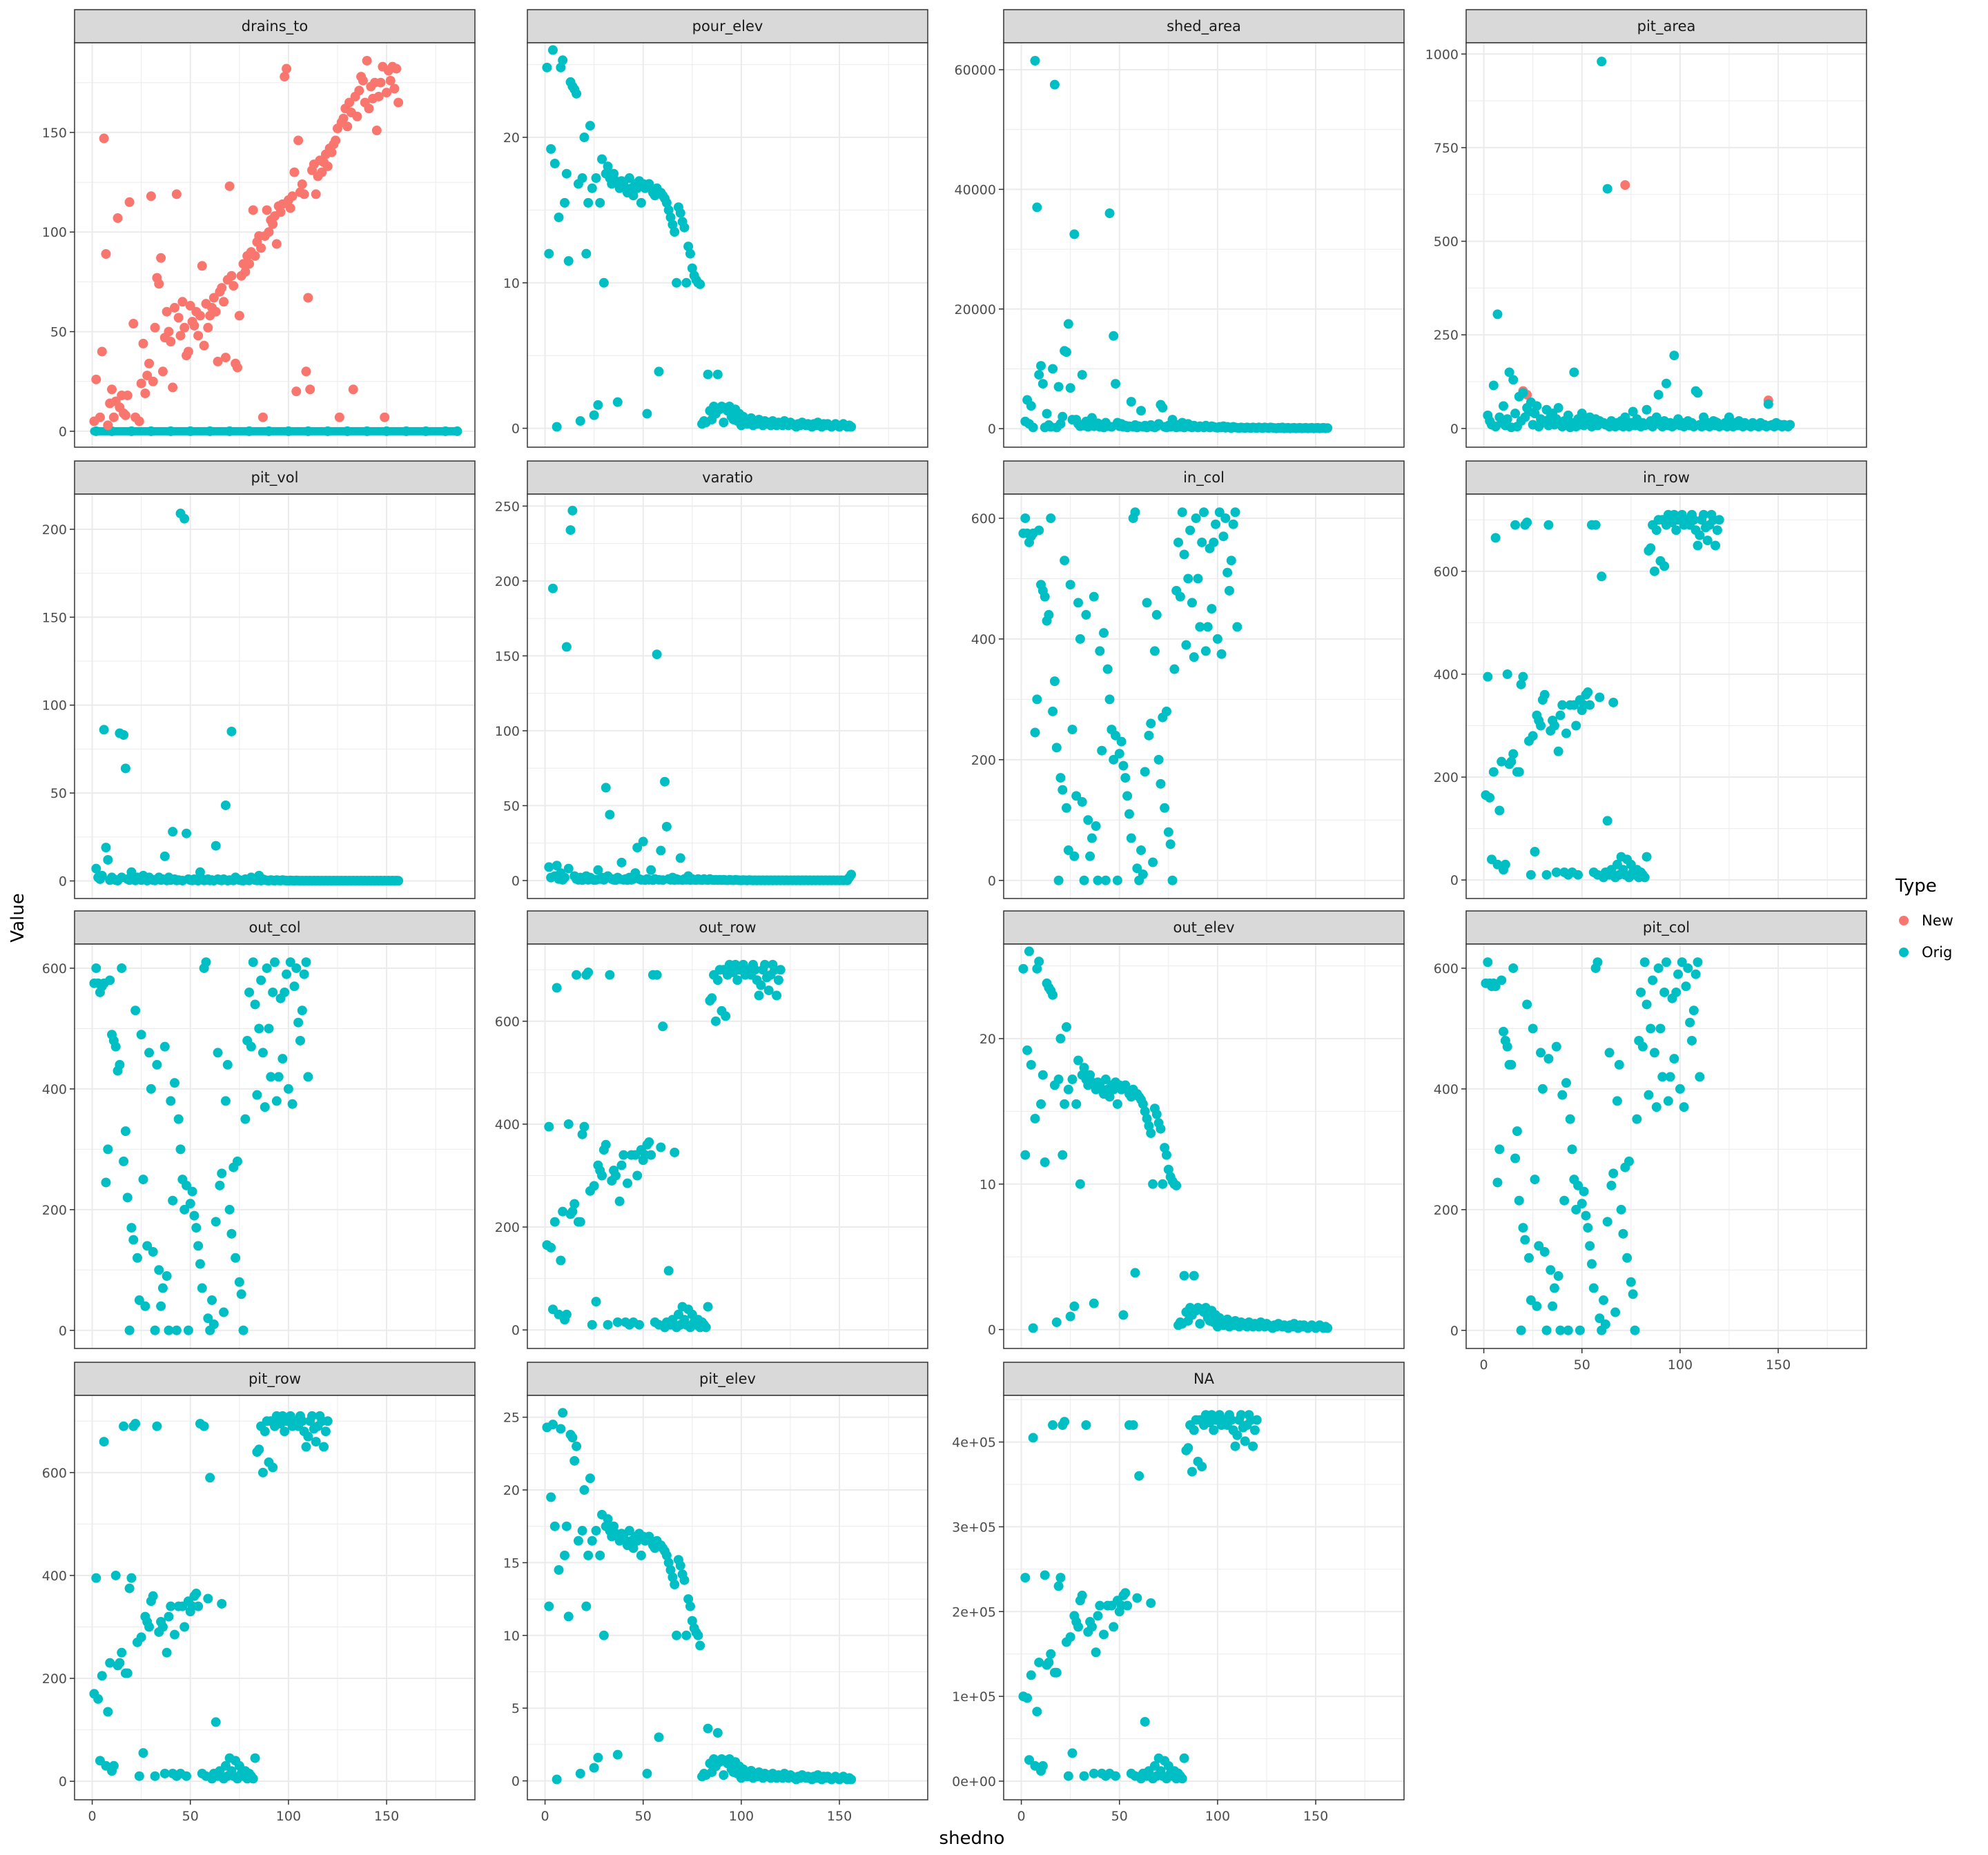 This screenshot has width=1988, height=1855. I want to click on facet-strip-label: in_col, so click(1204, 478).